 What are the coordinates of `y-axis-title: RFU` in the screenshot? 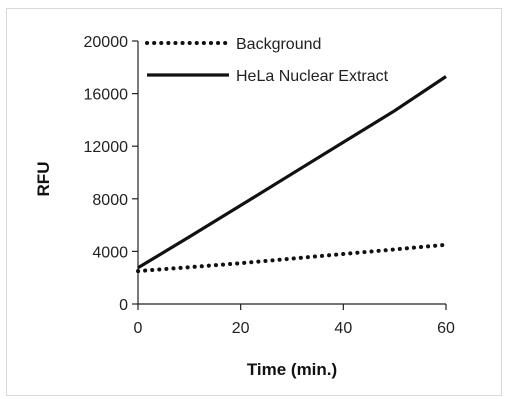 It's located at (43, 179).